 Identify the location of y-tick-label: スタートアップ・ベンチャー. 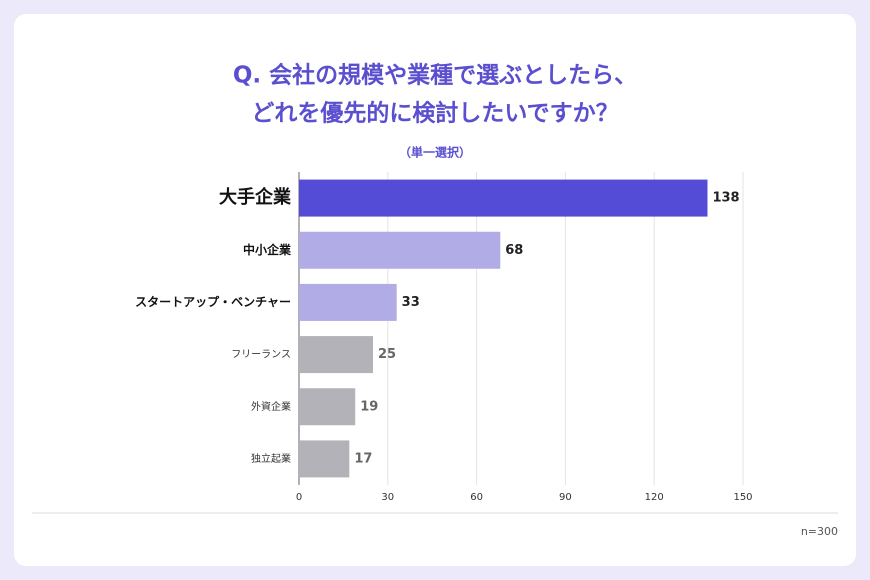
(213, 301).